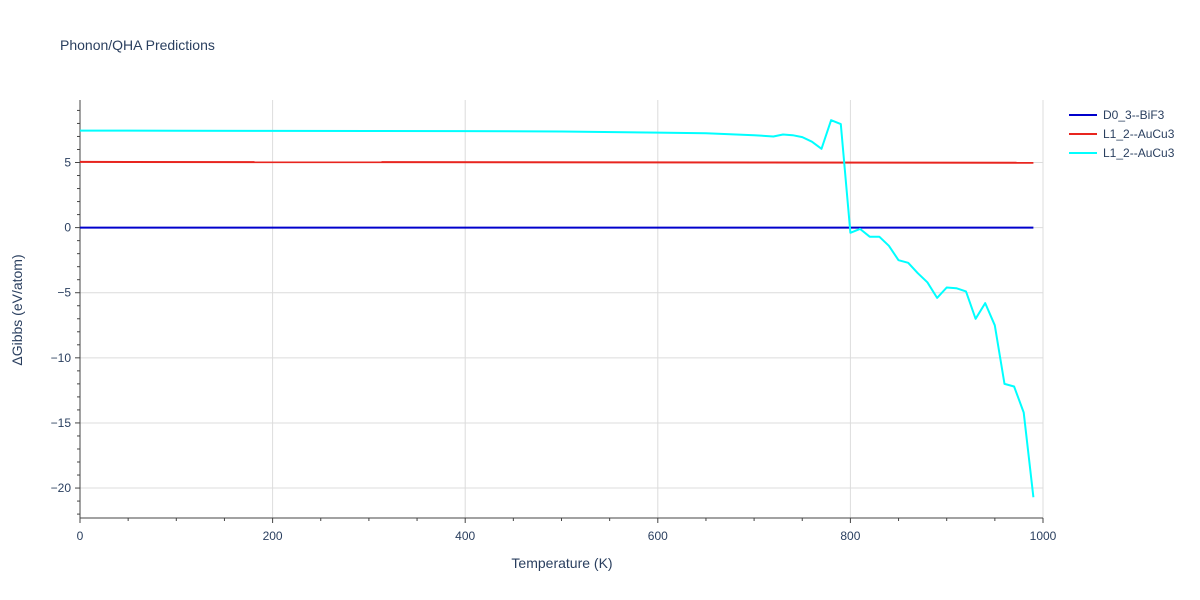 The height and width of the screenshot is (600, 1200). Describe the element at coordinates (850, 536) in the screenshot. I see `x-tick-label: 800` at that location.